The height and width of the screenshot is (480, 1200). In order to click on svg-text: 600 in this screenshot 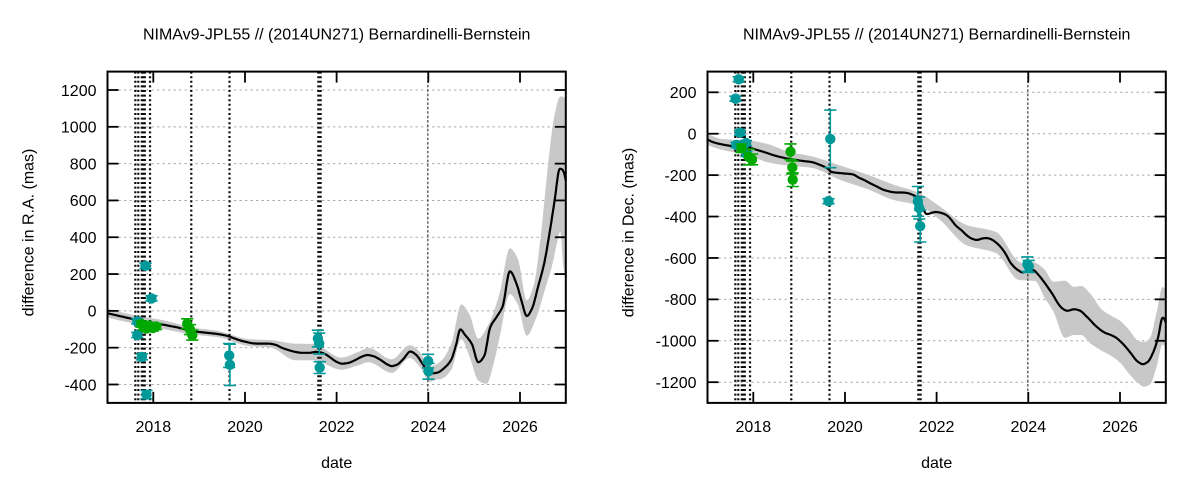, I will do `click(83, 201)`.